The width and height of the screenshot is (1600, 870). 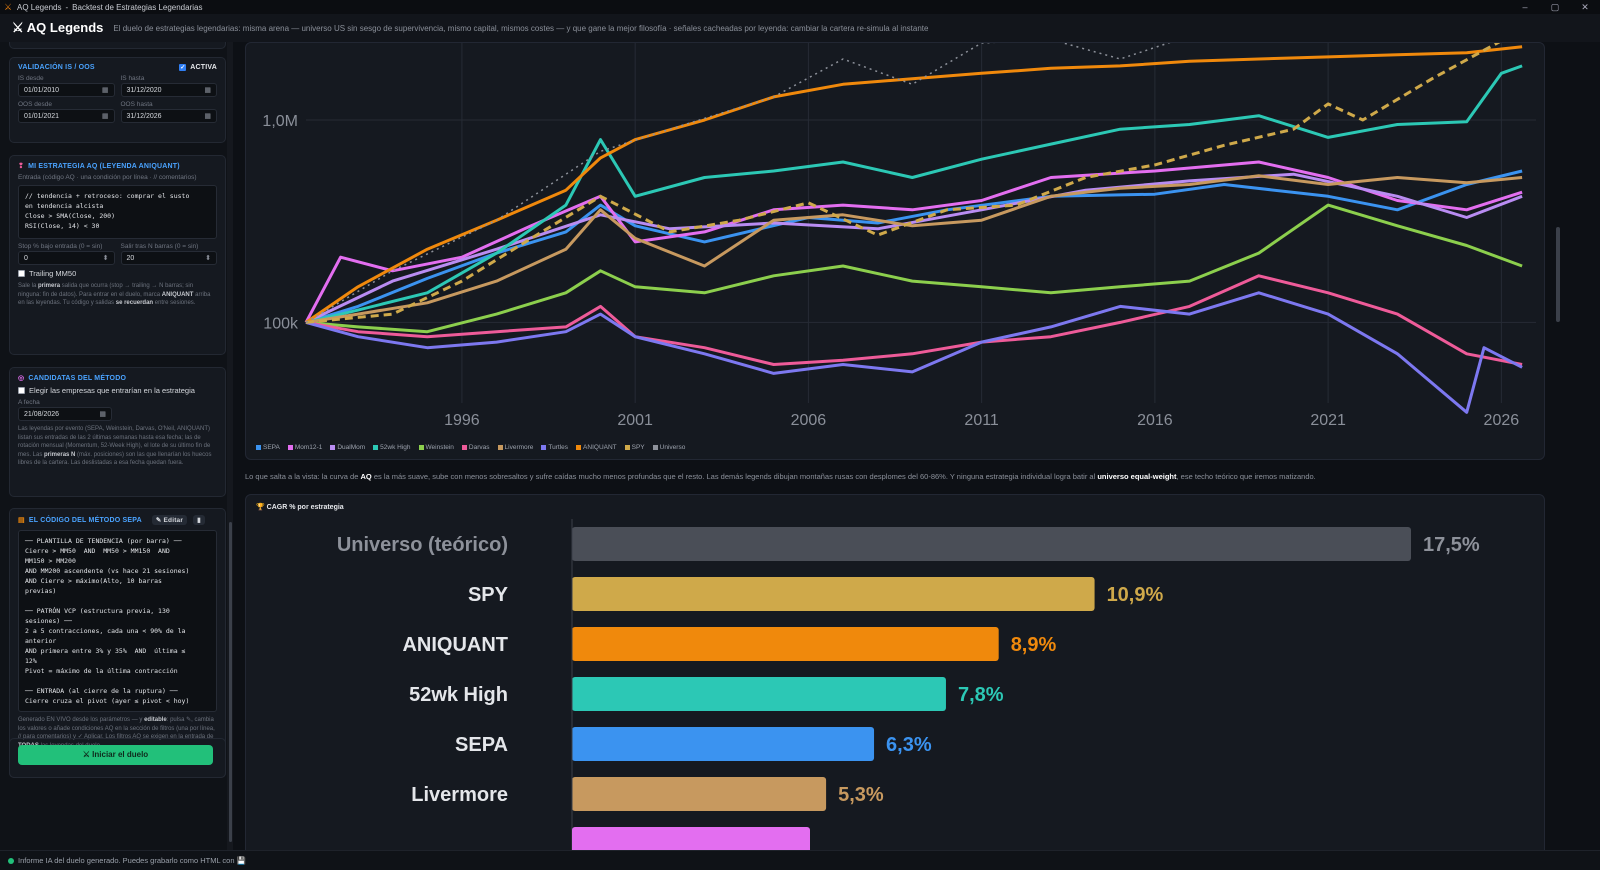 I want to click on minimize-button: –, so click(x=1525, y=7).